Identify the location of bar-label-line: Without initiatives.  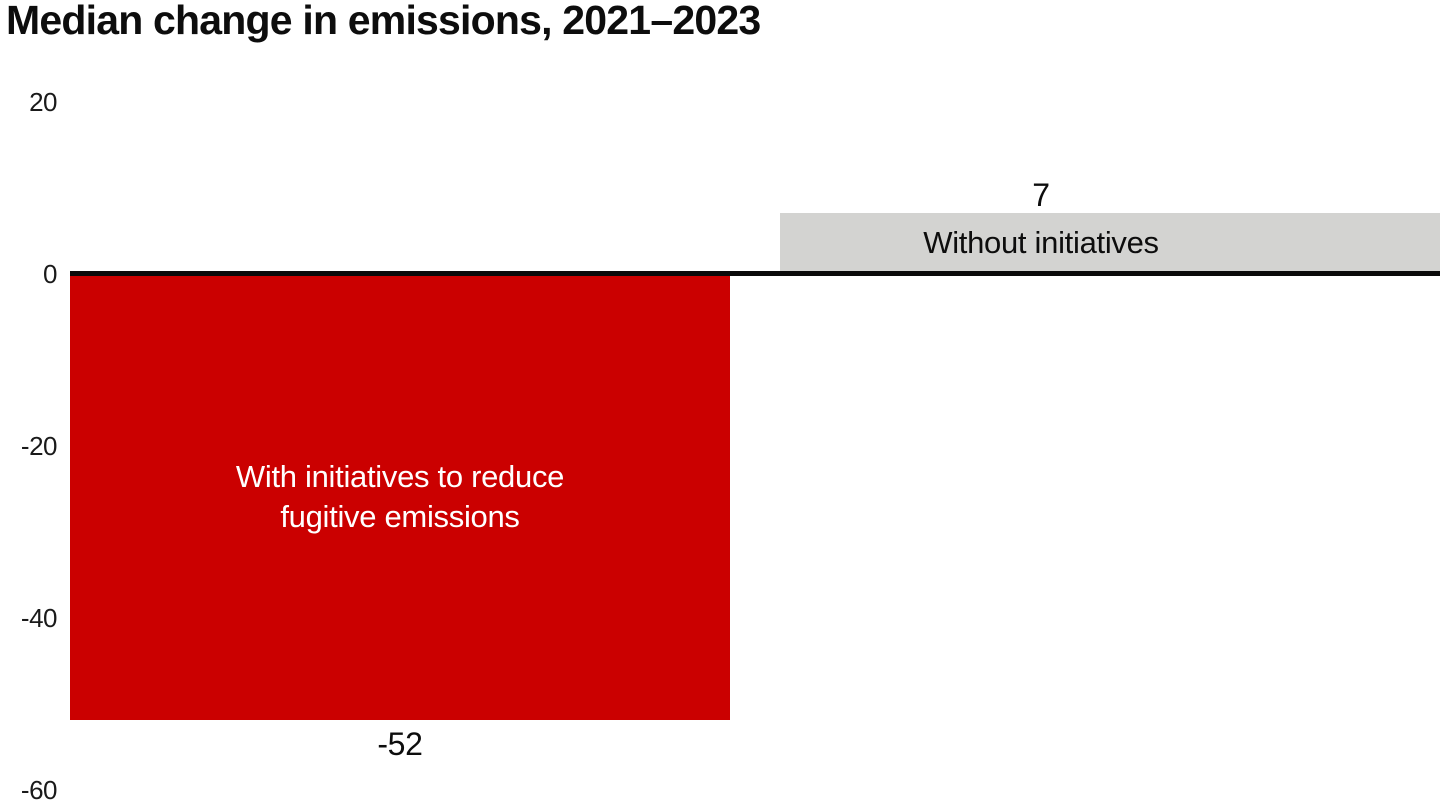
(1041, 242).